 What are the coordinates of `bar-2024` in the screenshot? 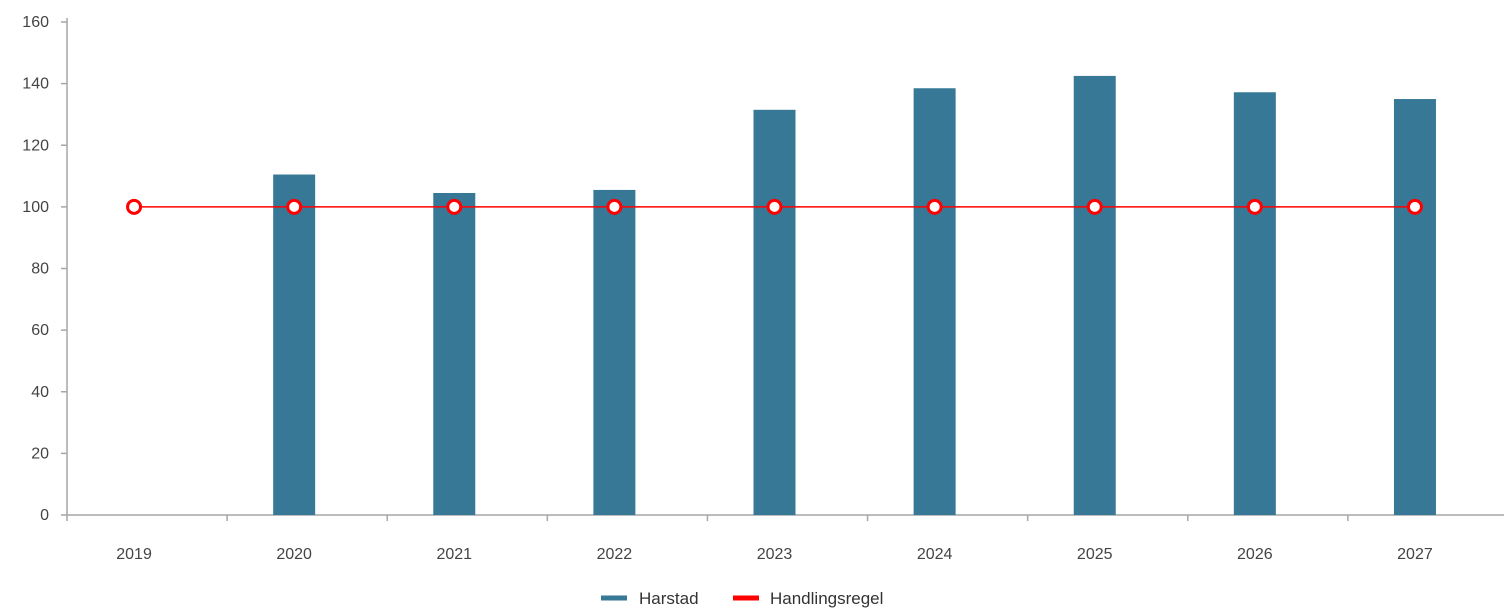 It's located at (935, 301).